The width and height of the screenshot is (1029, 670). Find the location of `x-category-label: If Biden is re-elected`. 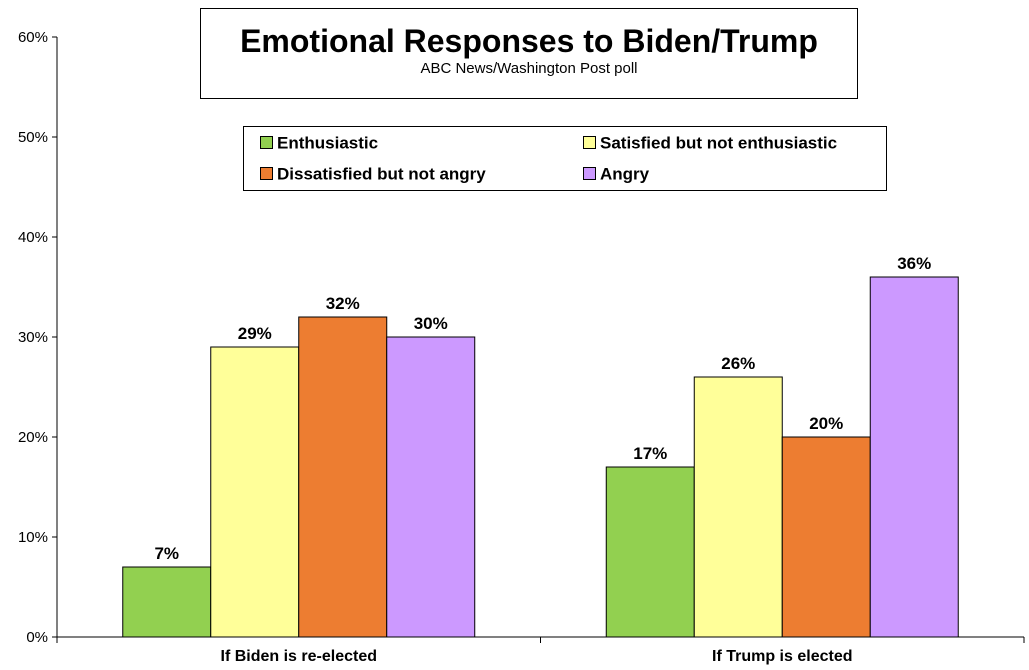

x-category-label: If Biden is re-elected is located at coordinates (299, 656).